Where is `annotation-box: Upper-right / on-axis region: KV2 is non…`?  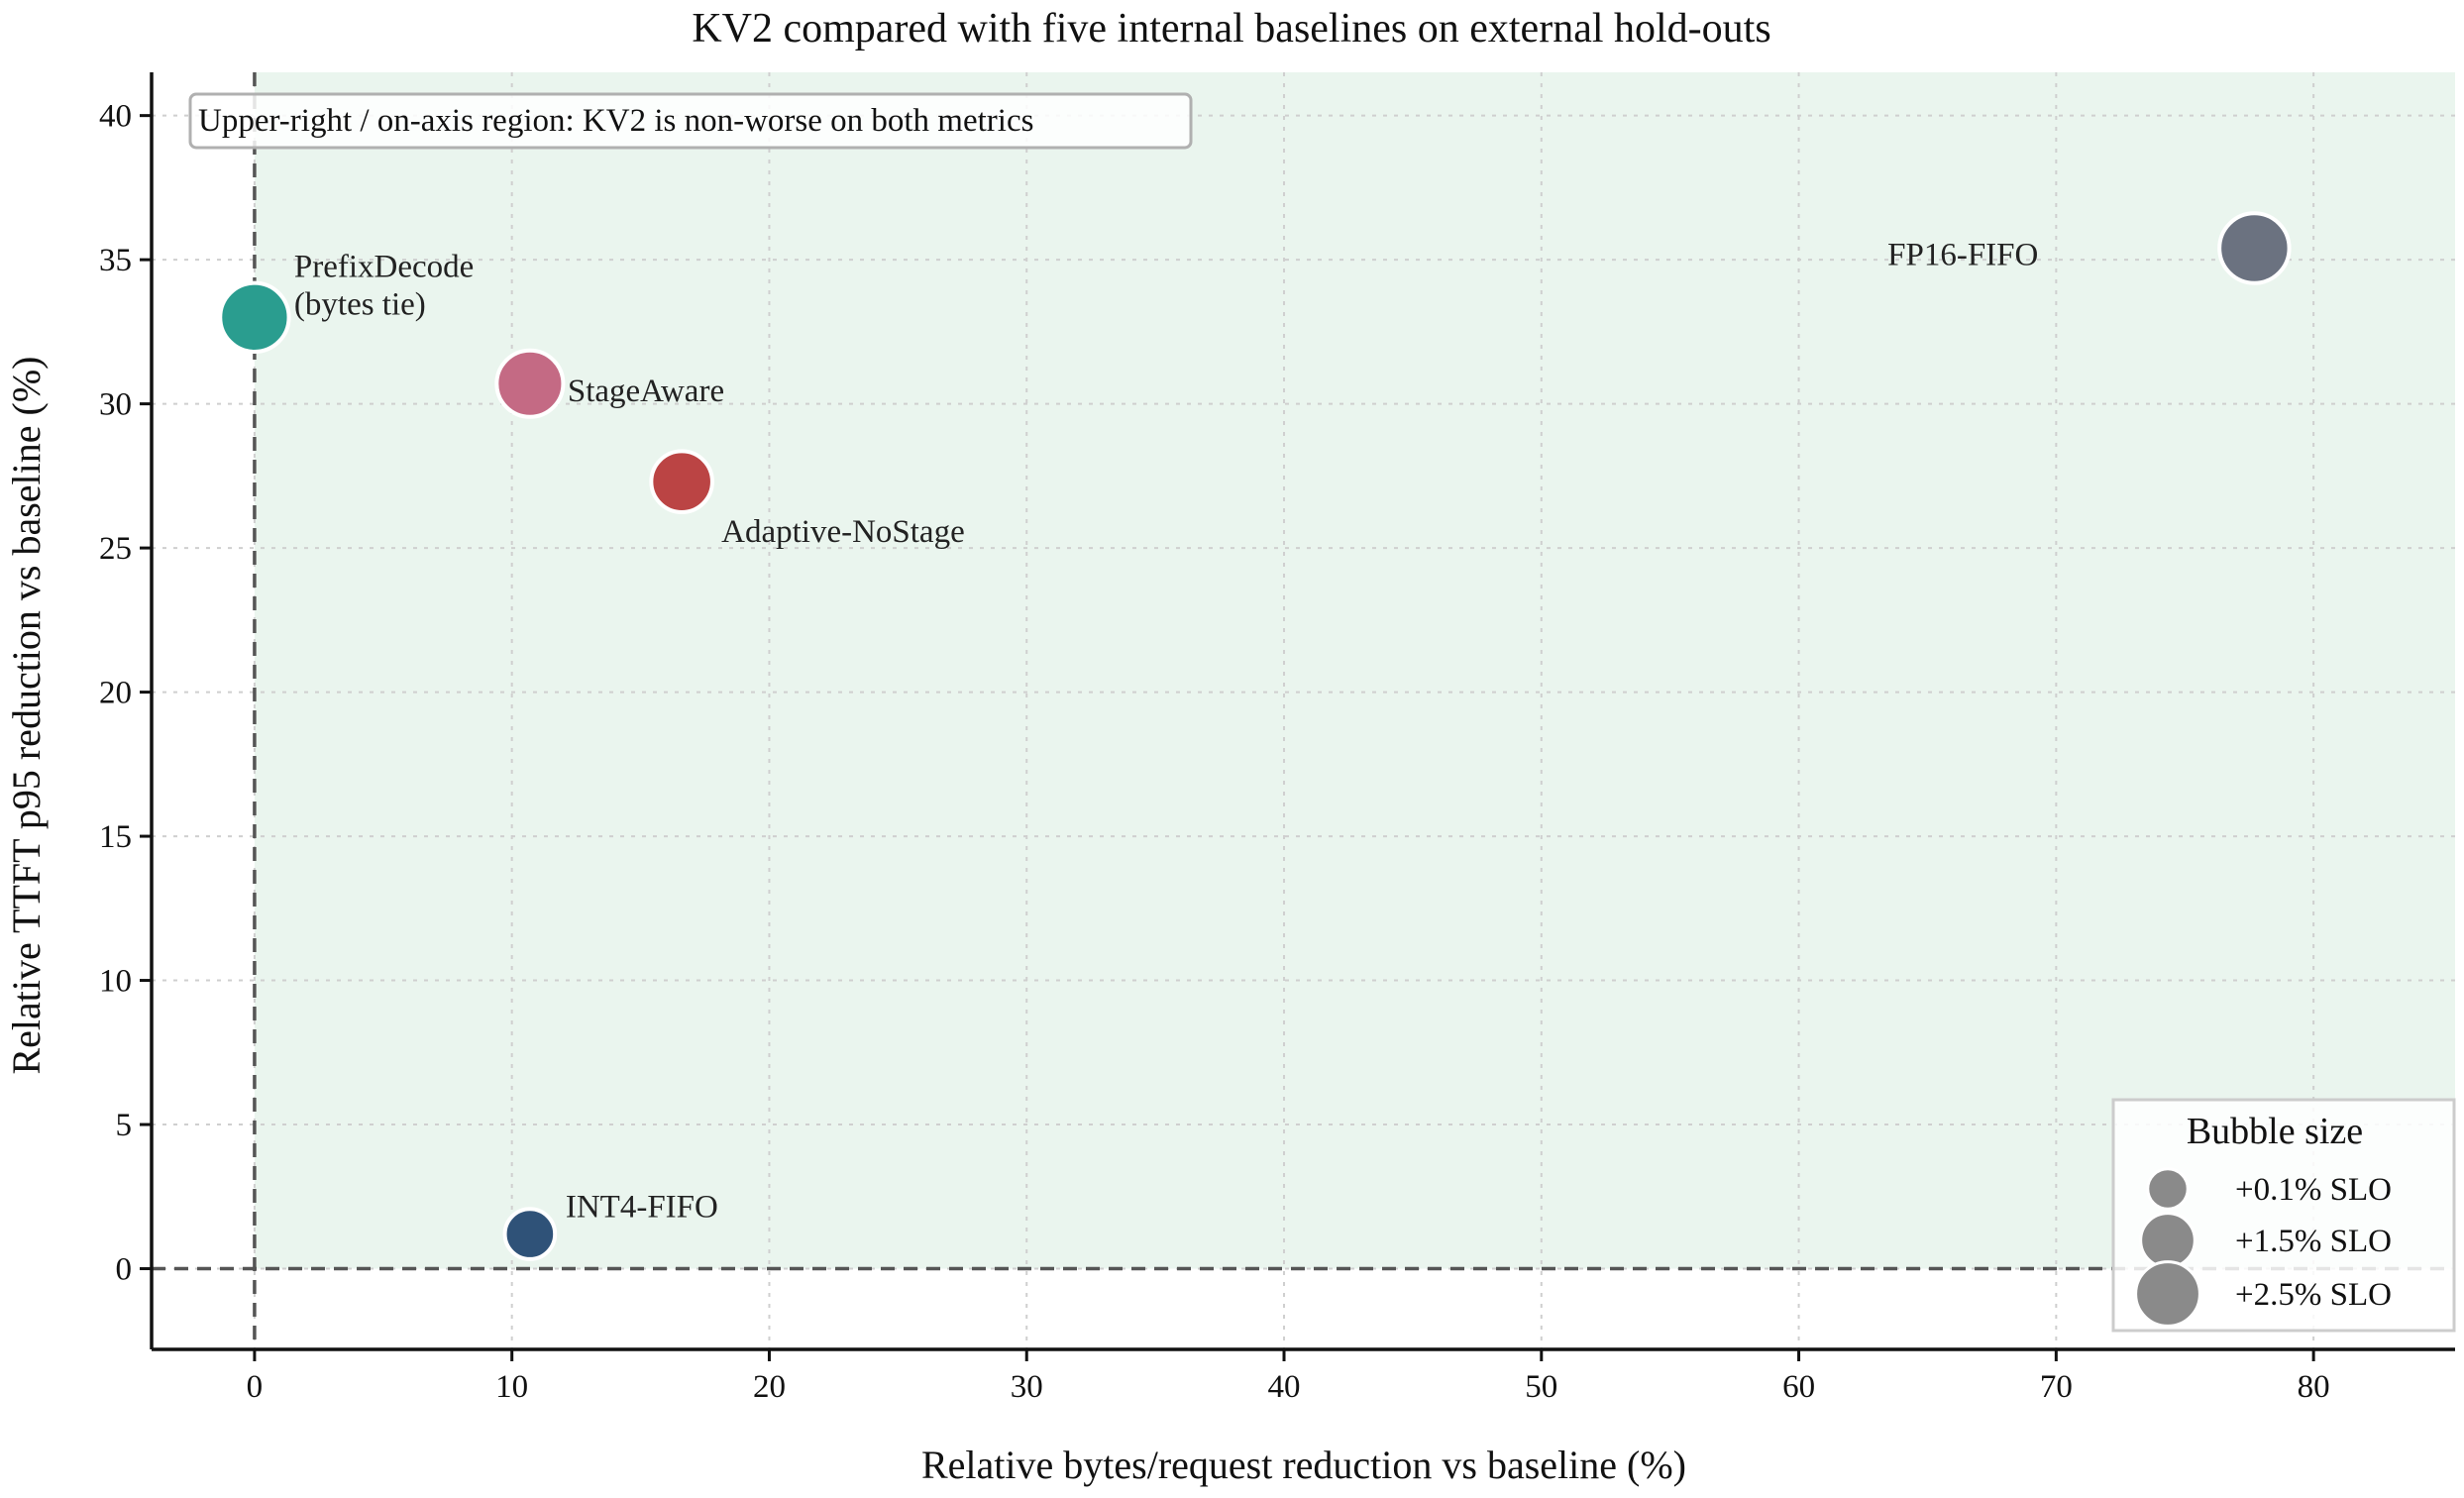 annotation-box: Upper-right / on-axis region: KV2 is non… is located at coordinates (690, 121).